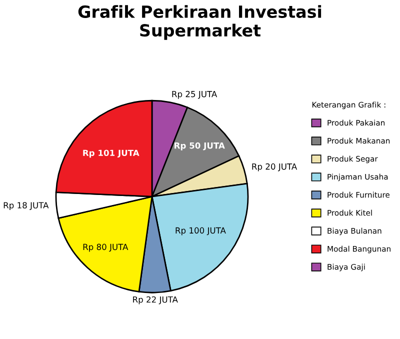 This screenshot has height=339, width=400. Describe the element at coordinates (195, 94) in the screenshot. I see `data-label: Rp 25 JUTA` at that location.